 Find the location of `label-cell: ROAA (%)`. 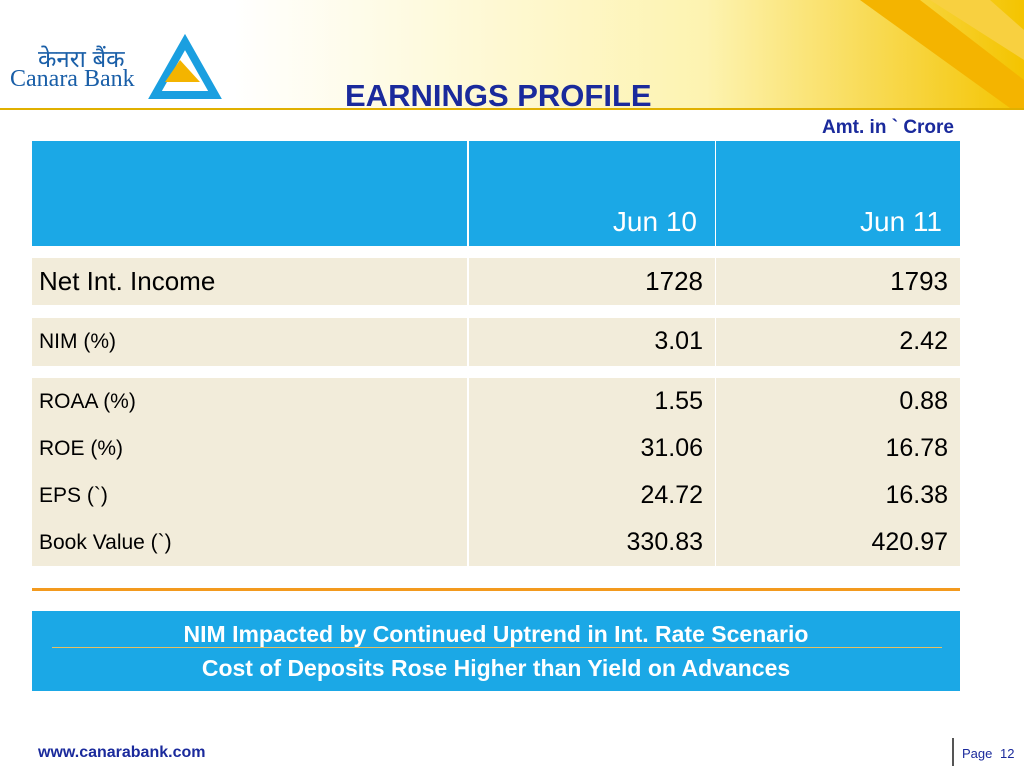

label-cell: ROAA (%) is located at coordinates (87, 401).